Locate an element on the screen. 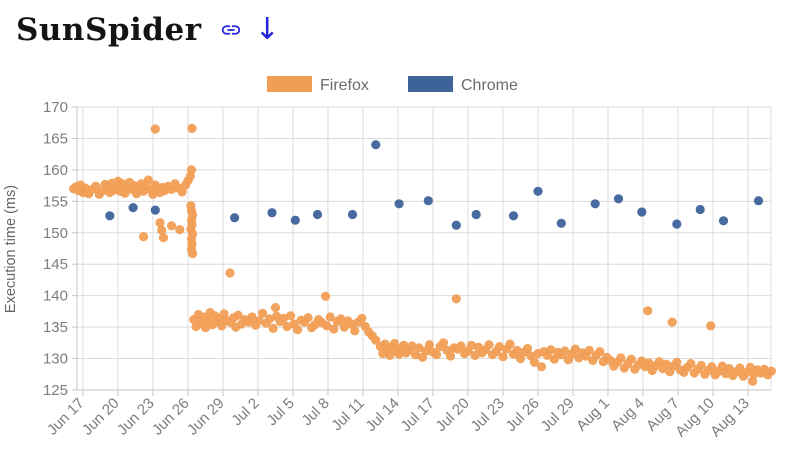 This screenshot has height=456, width=800. link-icon-glyph is located at coordinates (230, 30).